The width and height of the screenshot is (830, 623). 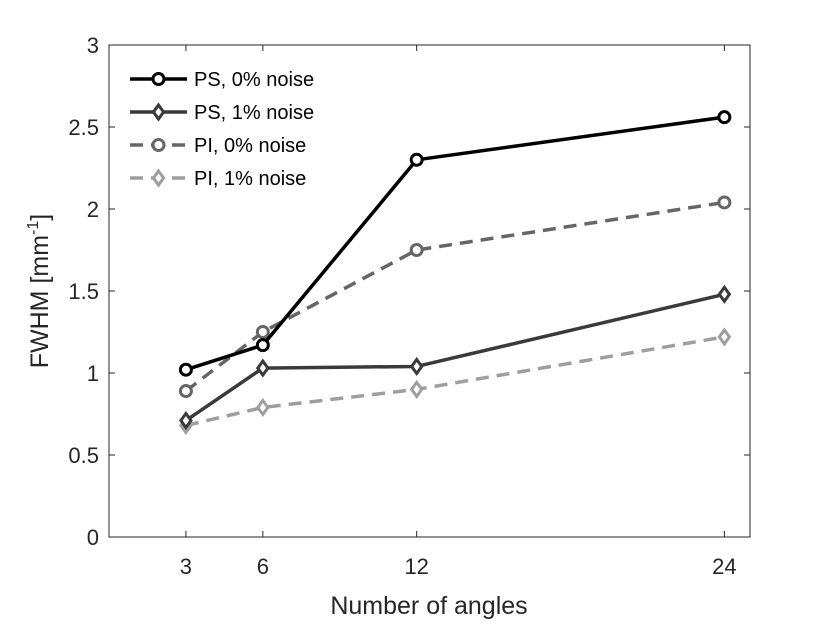 What do you see at coordinates (40, 301) in the screenshot?
I see `y-axis-label-base: FWHM [mm` at bounding box center [40, 301].